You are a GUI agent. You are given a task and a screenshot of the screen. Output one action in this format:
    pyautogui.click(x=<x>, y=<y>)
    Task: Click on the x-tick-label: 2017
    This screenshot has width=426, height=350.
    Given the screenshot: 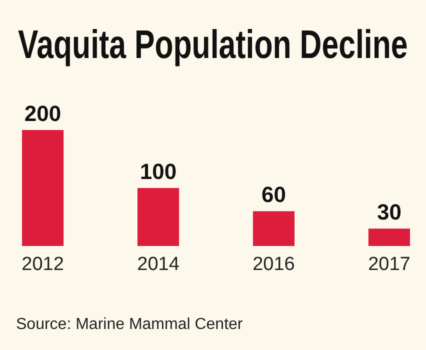 What is the action you would take?
    pyautogui.click(x=389, y=264)
    